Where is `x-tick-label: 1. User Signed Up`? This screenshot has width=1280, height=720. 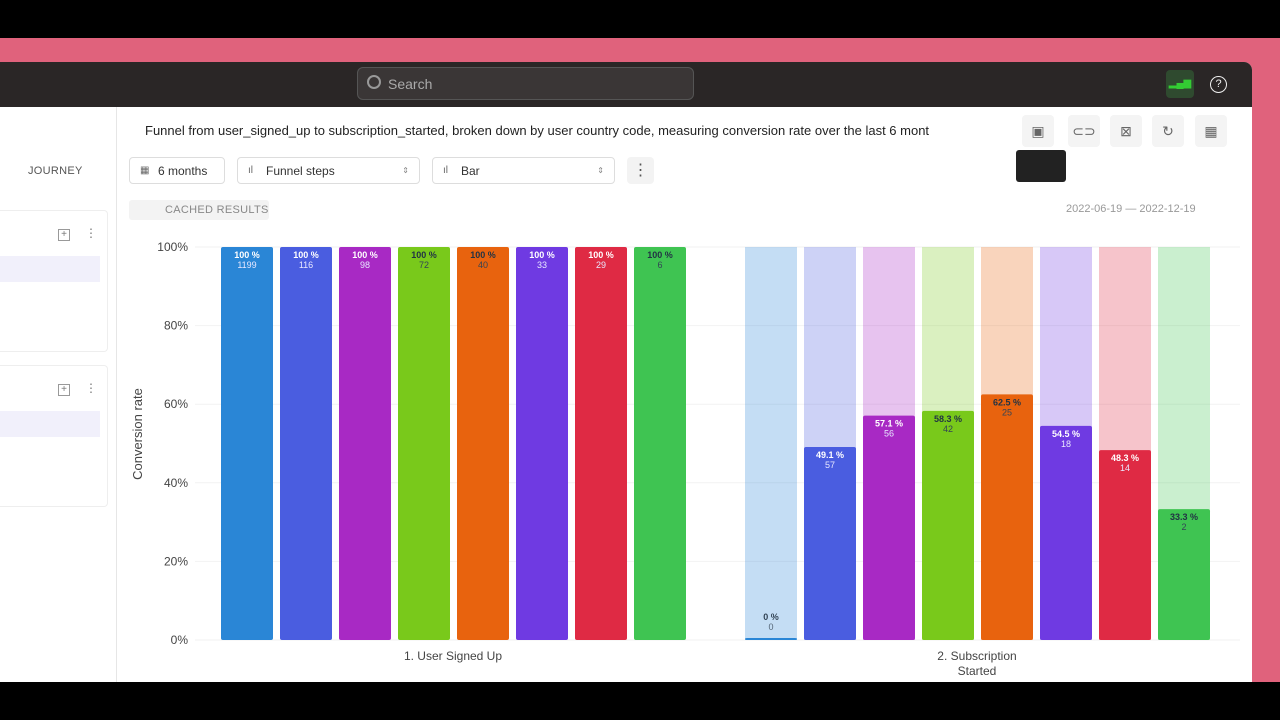
x-tick-label: 1. User Signed Up is located at coordinates (453, 656).